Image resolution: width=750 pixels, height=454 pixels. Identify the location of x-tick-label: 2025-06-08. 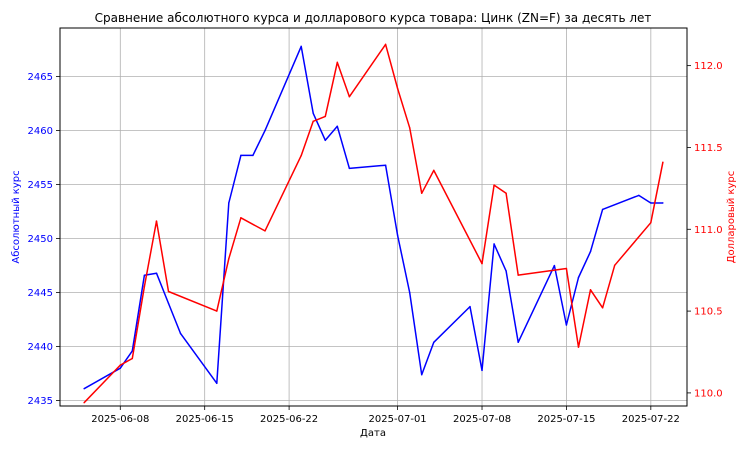
(120, 419).